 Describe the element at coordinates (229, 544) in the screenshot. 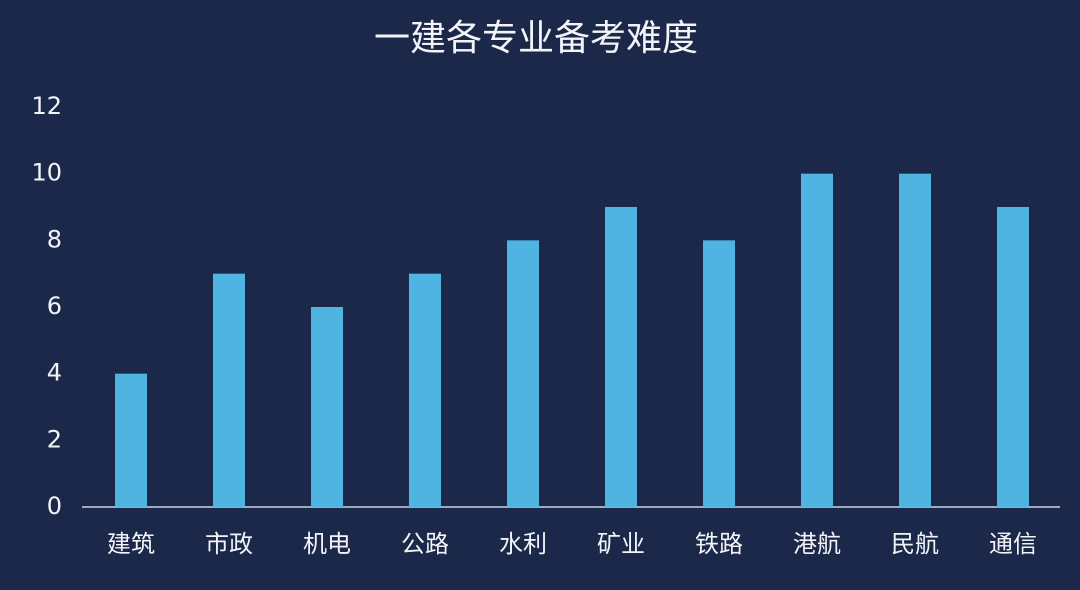

I see `x-tick-label: 市政` at that location.